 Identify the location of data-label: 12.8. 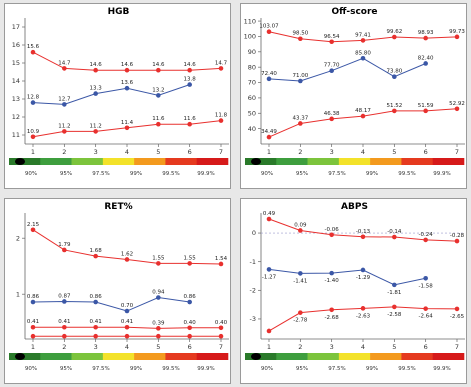
(33, 98).